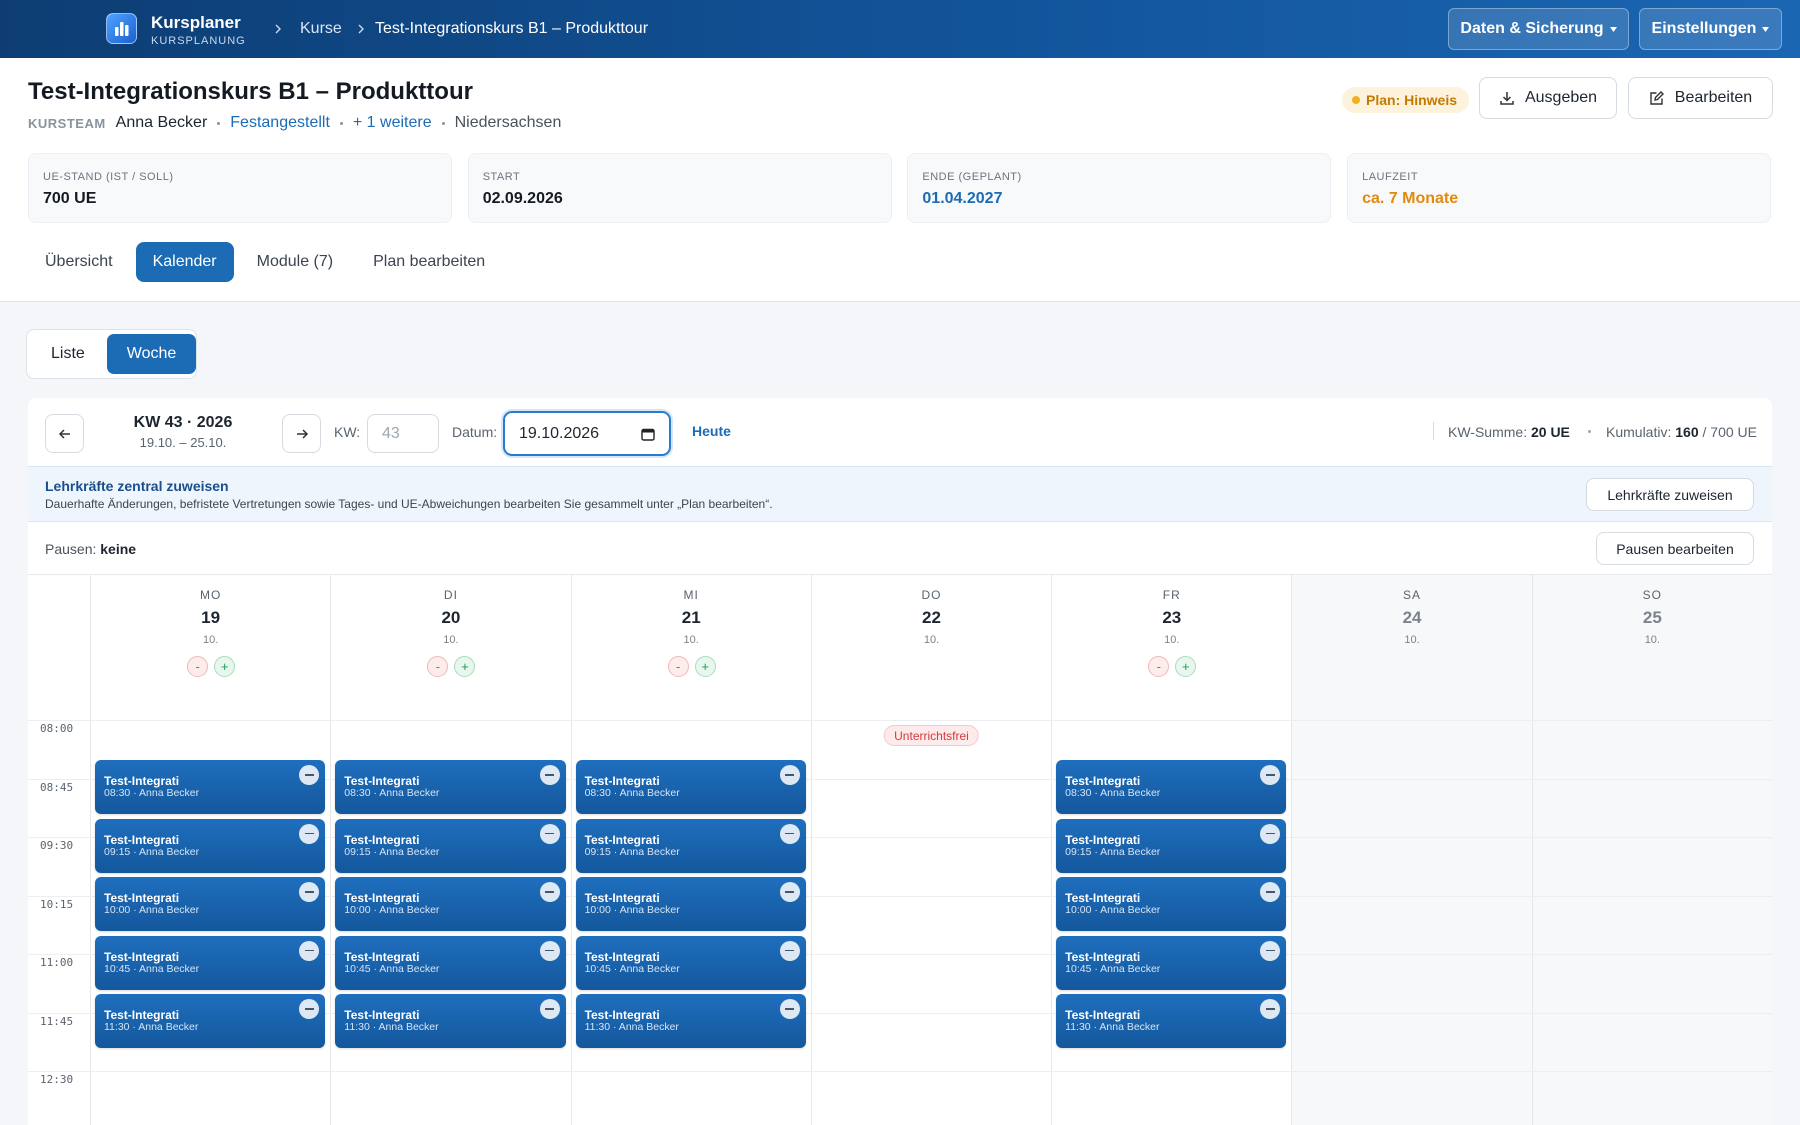  What do you see at coordinates (361, 29) in the screenshot?
I see `crumb-chevron` at bounding box center [361, 29].